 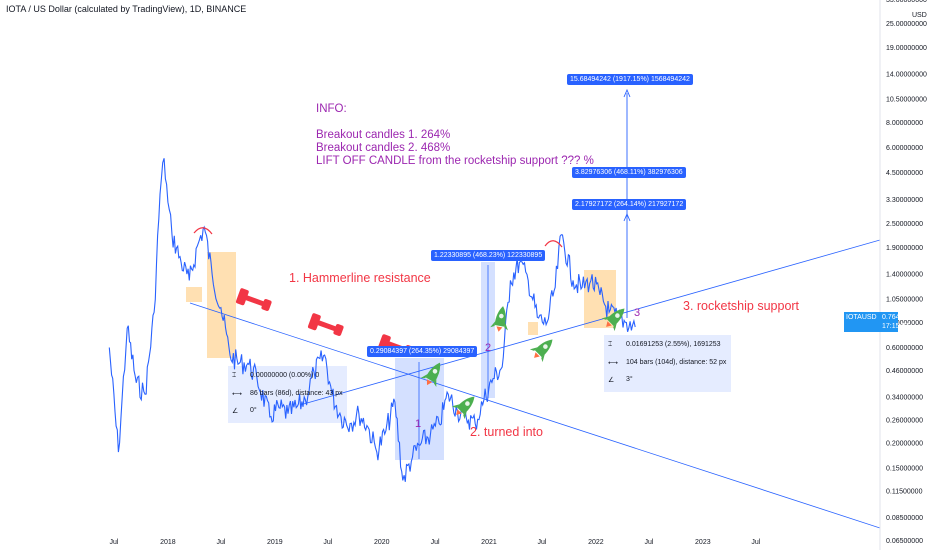 What do you see at coordinates (904, 492) in the screenshot?
I see `y-tick-label: 0.11500000` at bounding box center [904, 492].